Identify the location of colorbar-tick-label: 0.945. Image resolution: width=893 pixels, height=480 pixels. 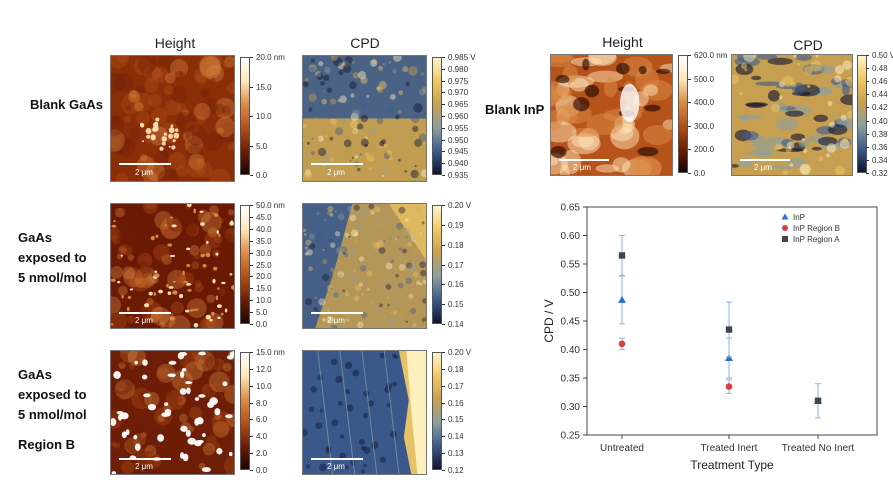
(458, 152).